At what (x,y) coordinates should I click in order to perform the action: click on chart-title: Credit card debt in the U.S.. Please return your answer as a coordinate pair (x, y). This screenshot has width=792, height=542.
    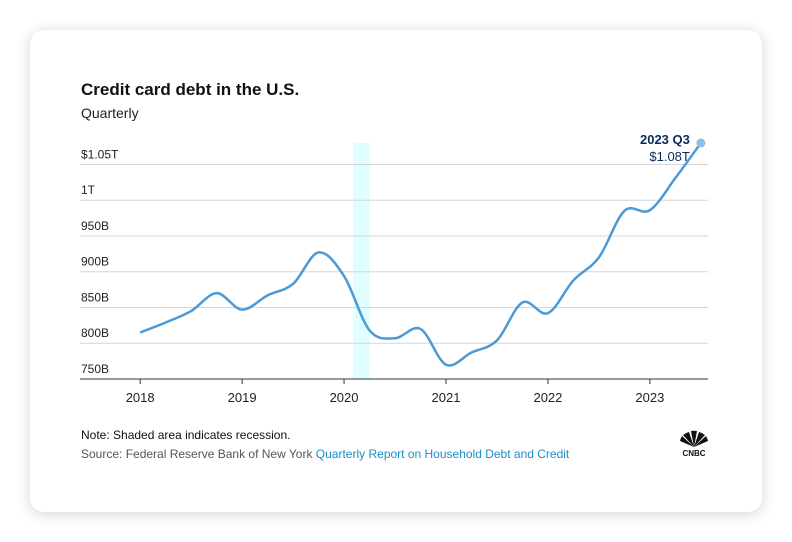
    Looking at the image, I should click on (190, 89).